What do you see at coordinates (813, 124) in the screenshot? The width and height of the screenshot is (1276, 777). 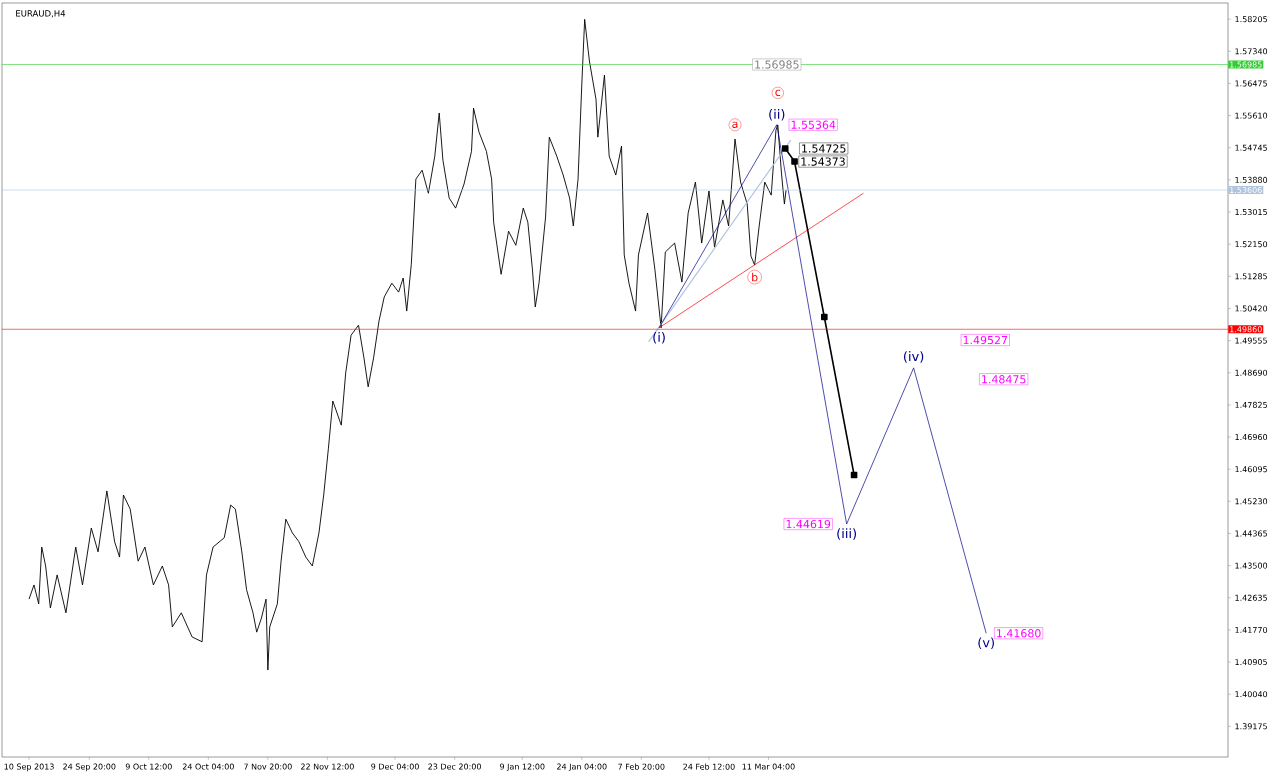 I see `annotation: 1.55364` at bounding box center [813, 124].